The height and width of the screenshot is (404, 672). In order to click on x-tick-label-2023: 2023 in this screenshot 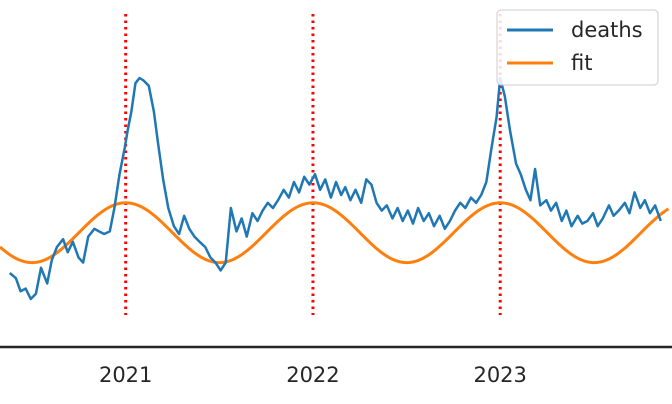, I will do `click(499, 375)`.